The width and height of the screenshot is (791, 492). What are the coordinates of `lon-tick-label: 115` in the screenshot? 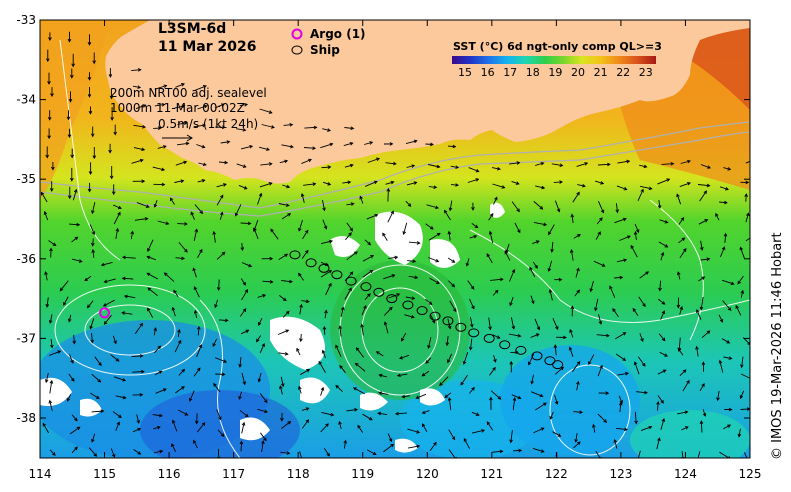 It's located at (104, 474).